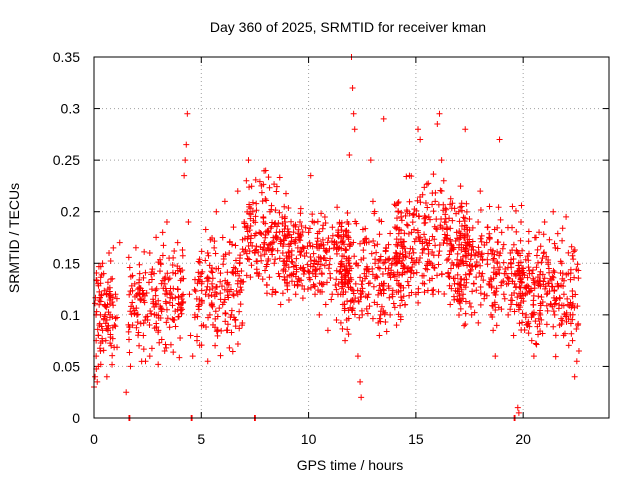 This screenshot has height=480, width=640. What do you see at coordinates (523, 439) in the screenshot?
I see `x-tick-label: 20` at bounding box center [523, 439].